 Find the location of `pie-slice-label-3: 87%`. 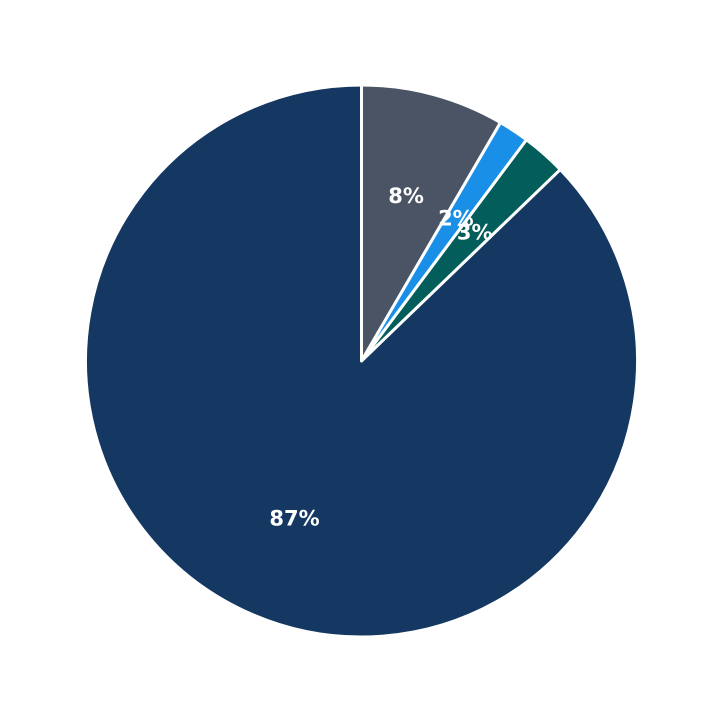

pie-slice-label-3: 87% is located at coordinates (294, 518).